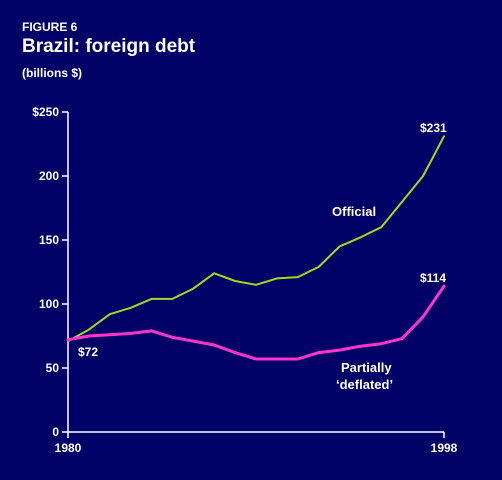 The width and height of the screenshot is (502, 480). What do you see at coordinates (49, 176) in the screenshot?
I see `y-tick-label: 200` at bounding box center [49, 176].